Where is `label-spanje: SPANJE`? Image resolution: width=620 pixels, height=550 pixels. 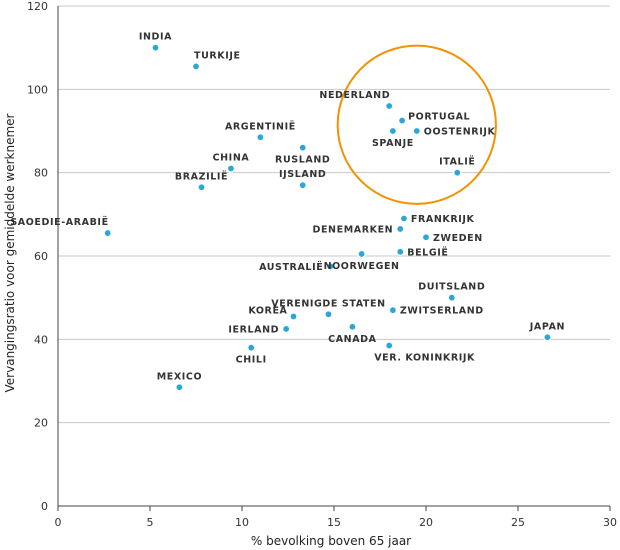 label-spanje: SPANJE is located at coordinates (393, 143).